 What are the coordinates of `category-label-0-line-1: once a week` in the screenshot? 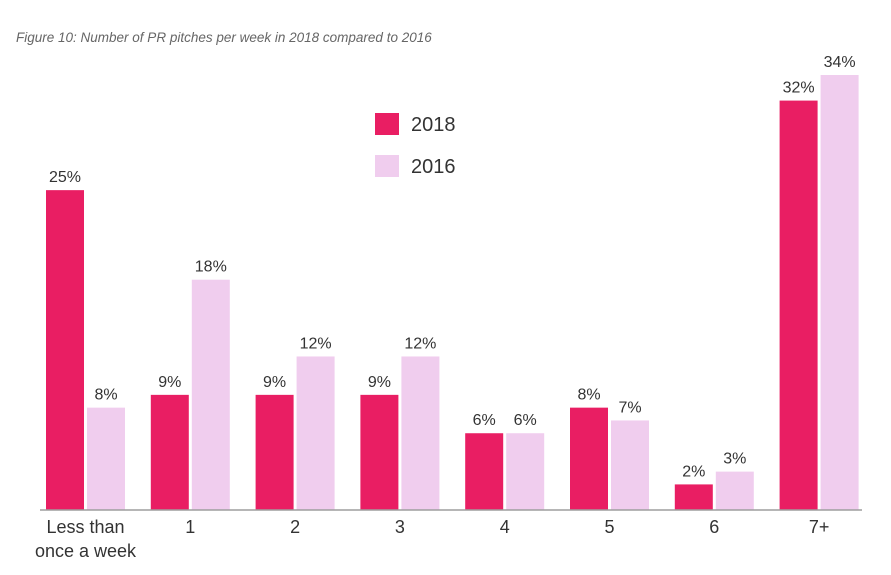 It's located at (86, 551).